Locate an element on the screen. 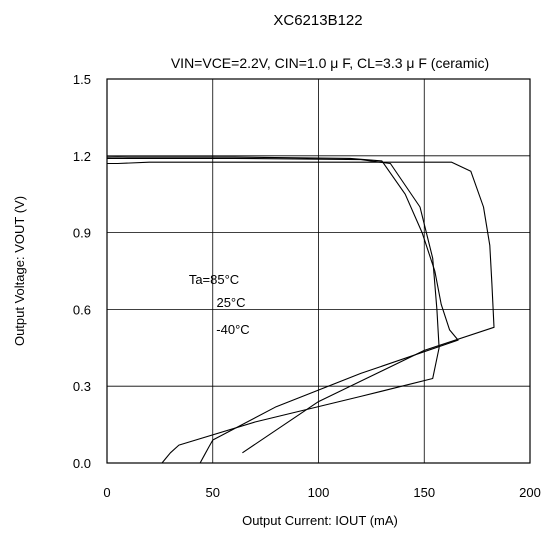 Image resolution: width=547 pixels, height=539 pixels. x-tick-label: 200 is located at coordinates (530, 492).